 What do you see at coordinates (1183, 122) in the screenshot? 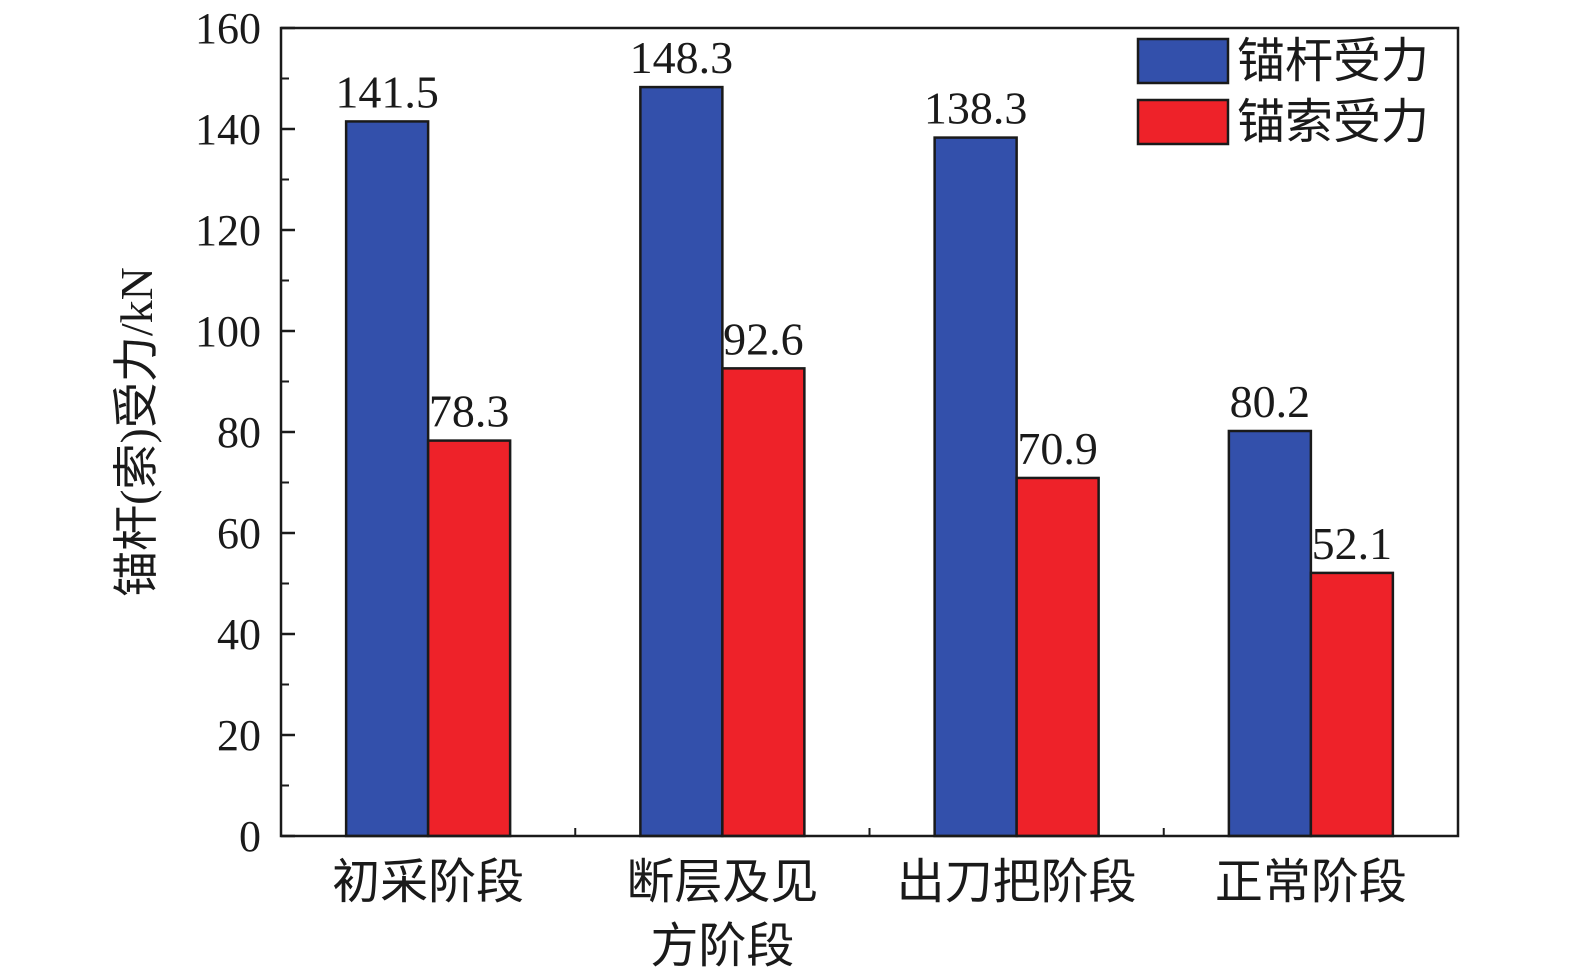
I see `legend-swatch-cable` at bounding box center [1183, 122].